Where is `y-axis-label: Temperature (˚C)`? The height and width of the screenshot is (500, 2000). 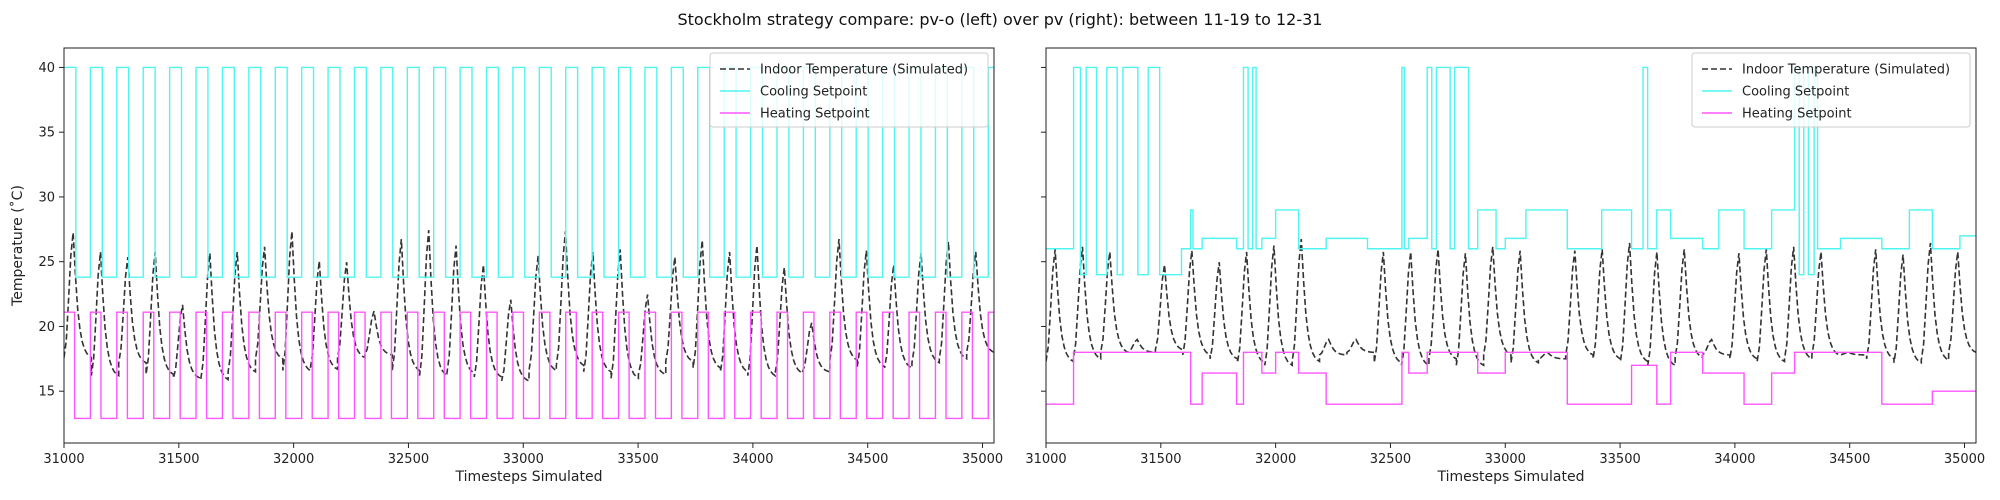 y-axis-label: Temperature (˚C) is located at coordinates (17, 246).